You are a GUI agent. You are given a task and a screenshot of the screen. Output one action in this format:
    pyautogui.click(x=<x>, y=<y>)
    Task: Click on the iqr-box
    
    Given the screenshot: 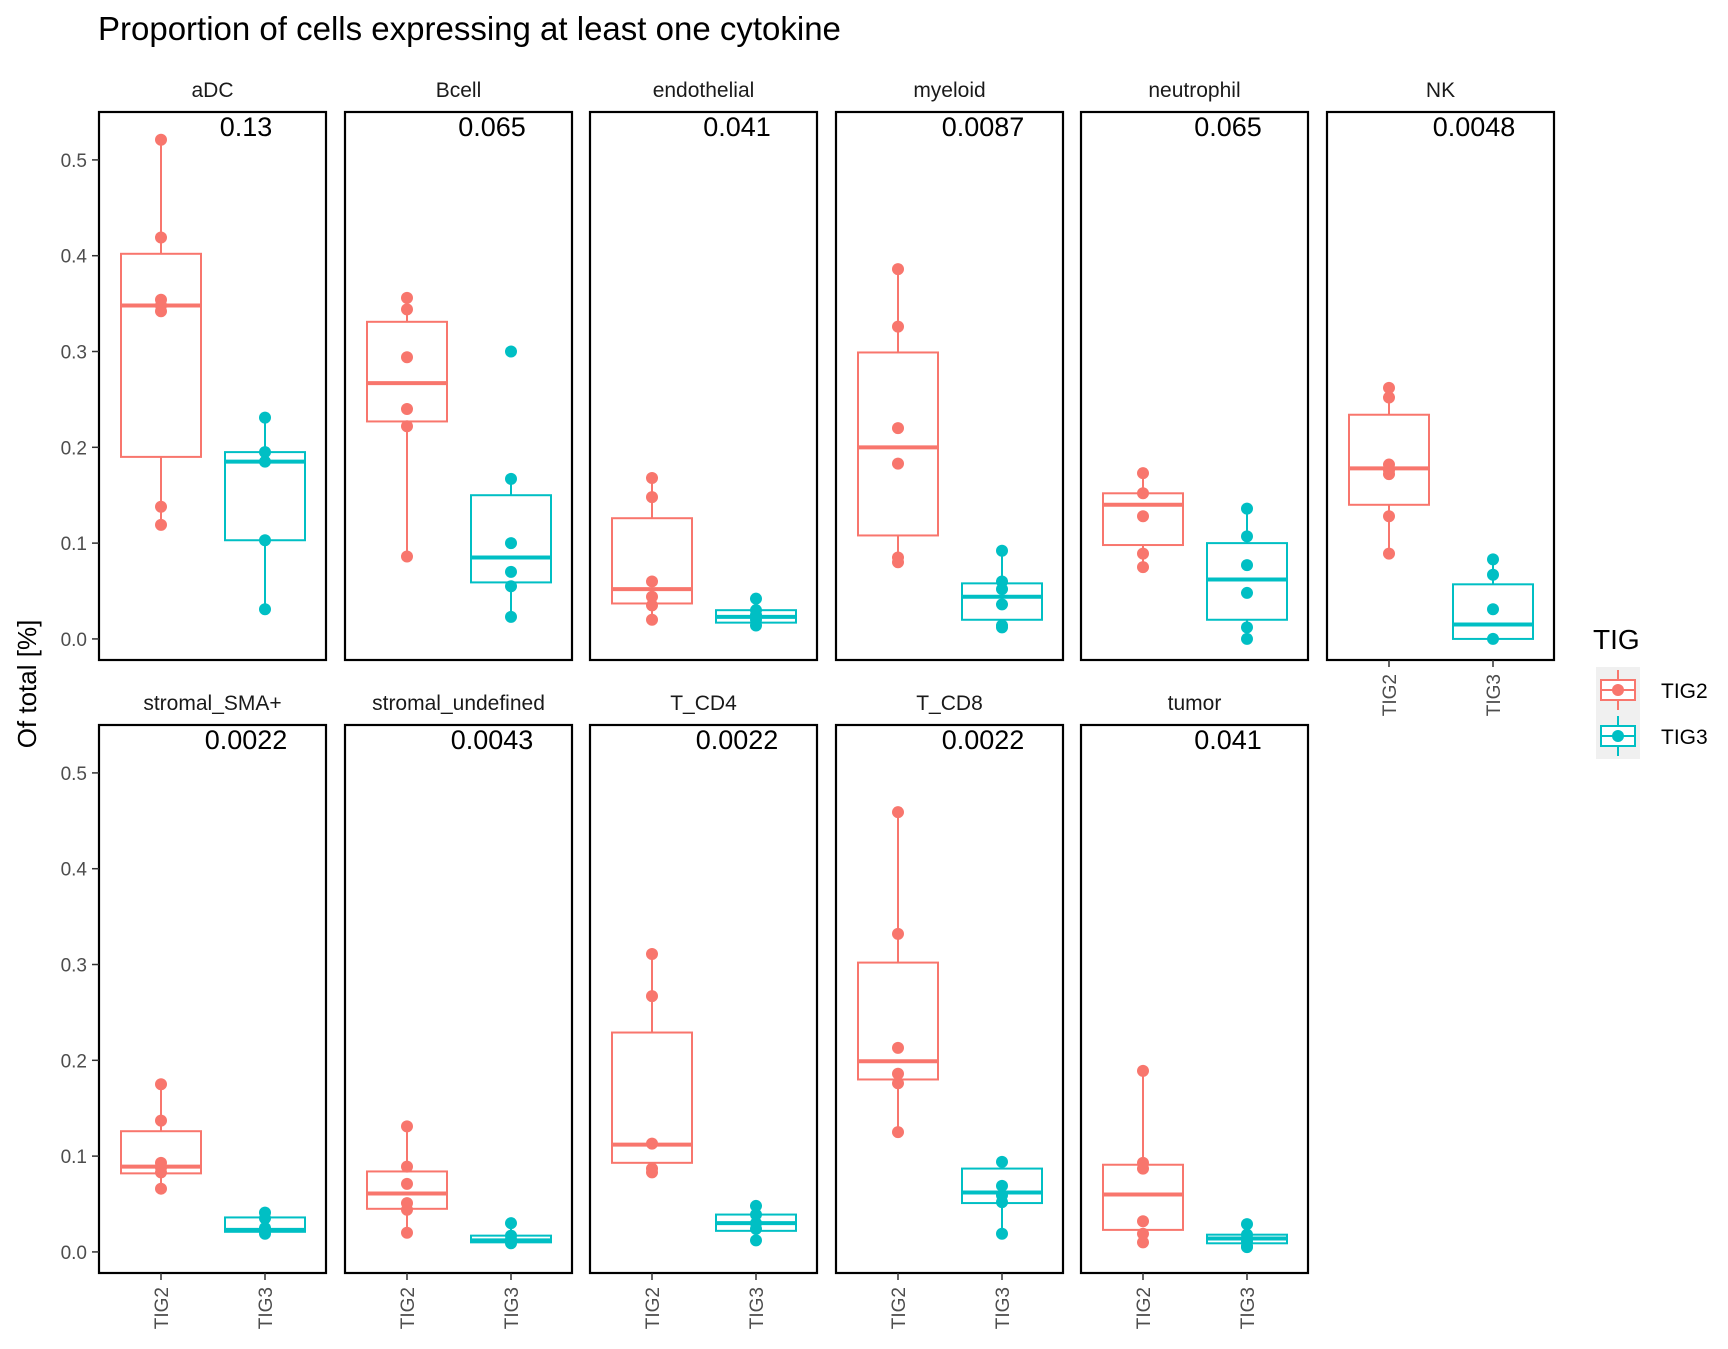 What is the action you would take?
    pyautogui.click(x=898, y=444)
    